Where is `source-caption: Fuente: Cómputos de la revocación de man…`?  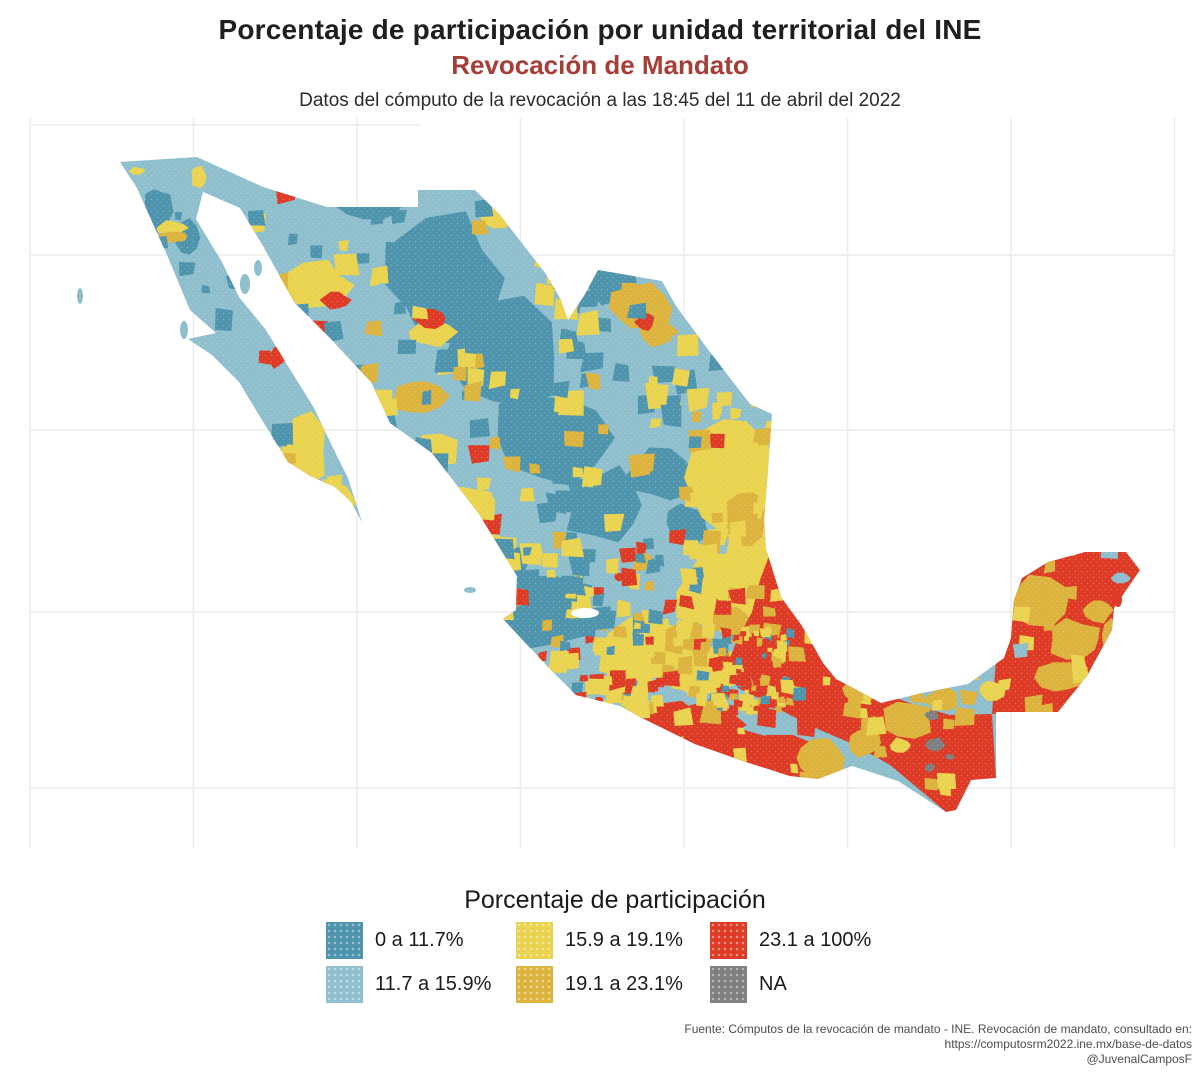
source-caption: Fuente: Cómputos de la revocación de man… is located at coordinates (938, 1044).